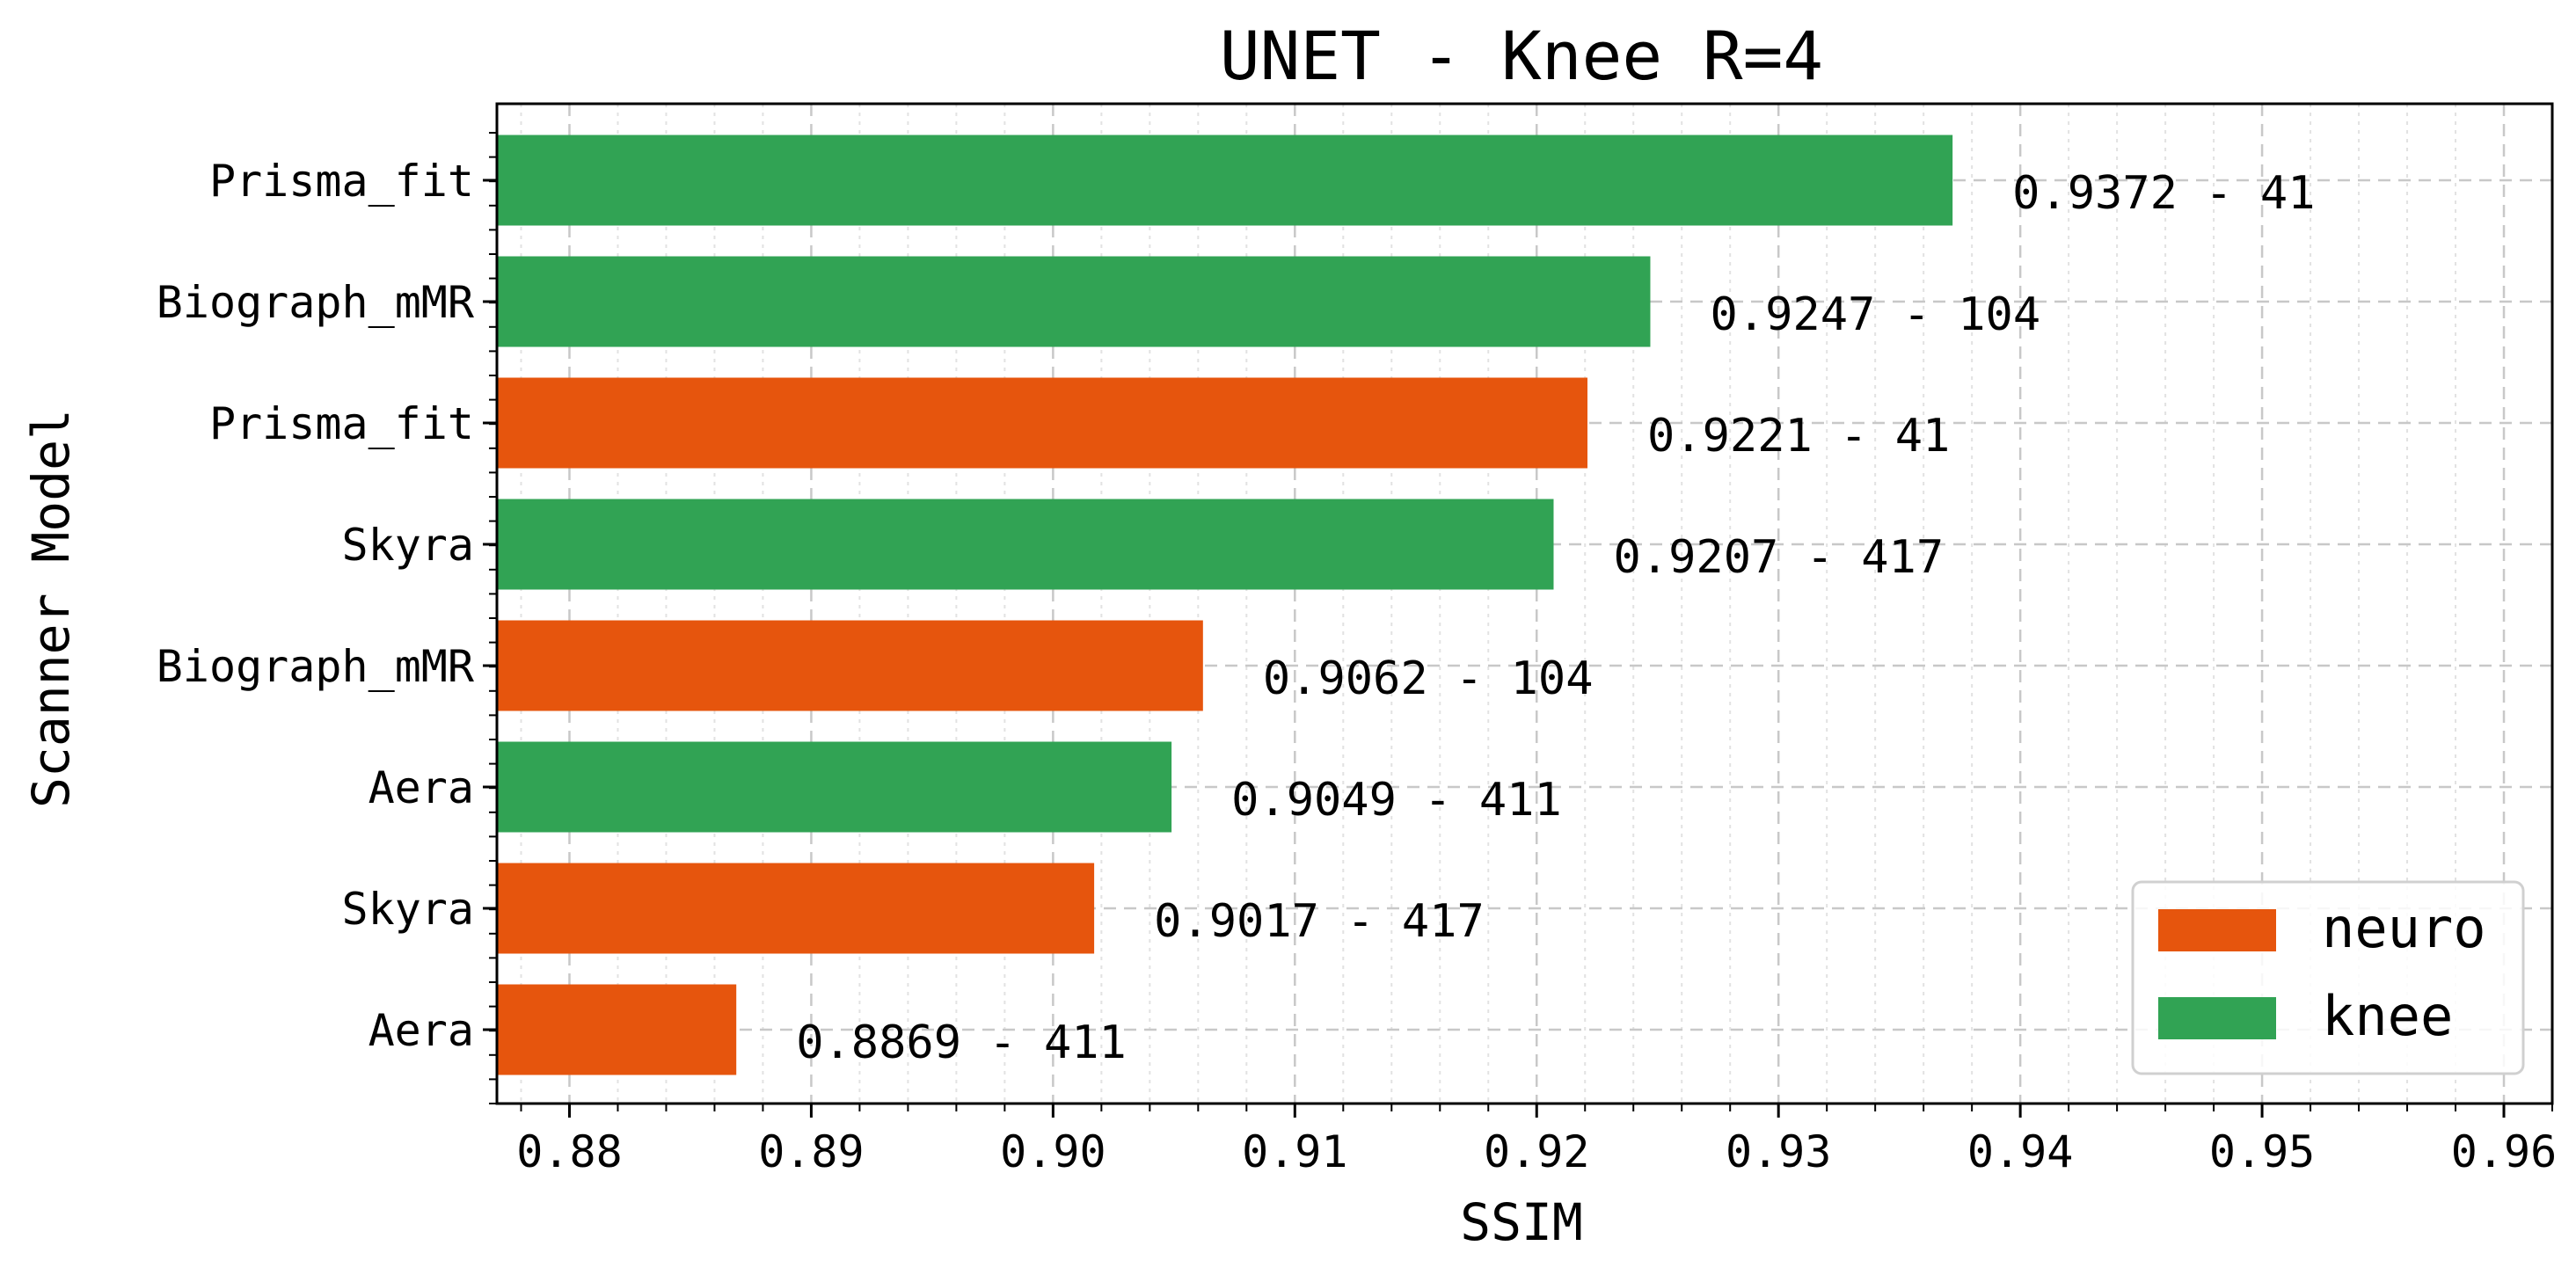 This screenshot has height=1275, width=2576. Describe the element at coordinates (2387, 1016) in the screenshot. I see `legend-label-knee: knee` at that location.